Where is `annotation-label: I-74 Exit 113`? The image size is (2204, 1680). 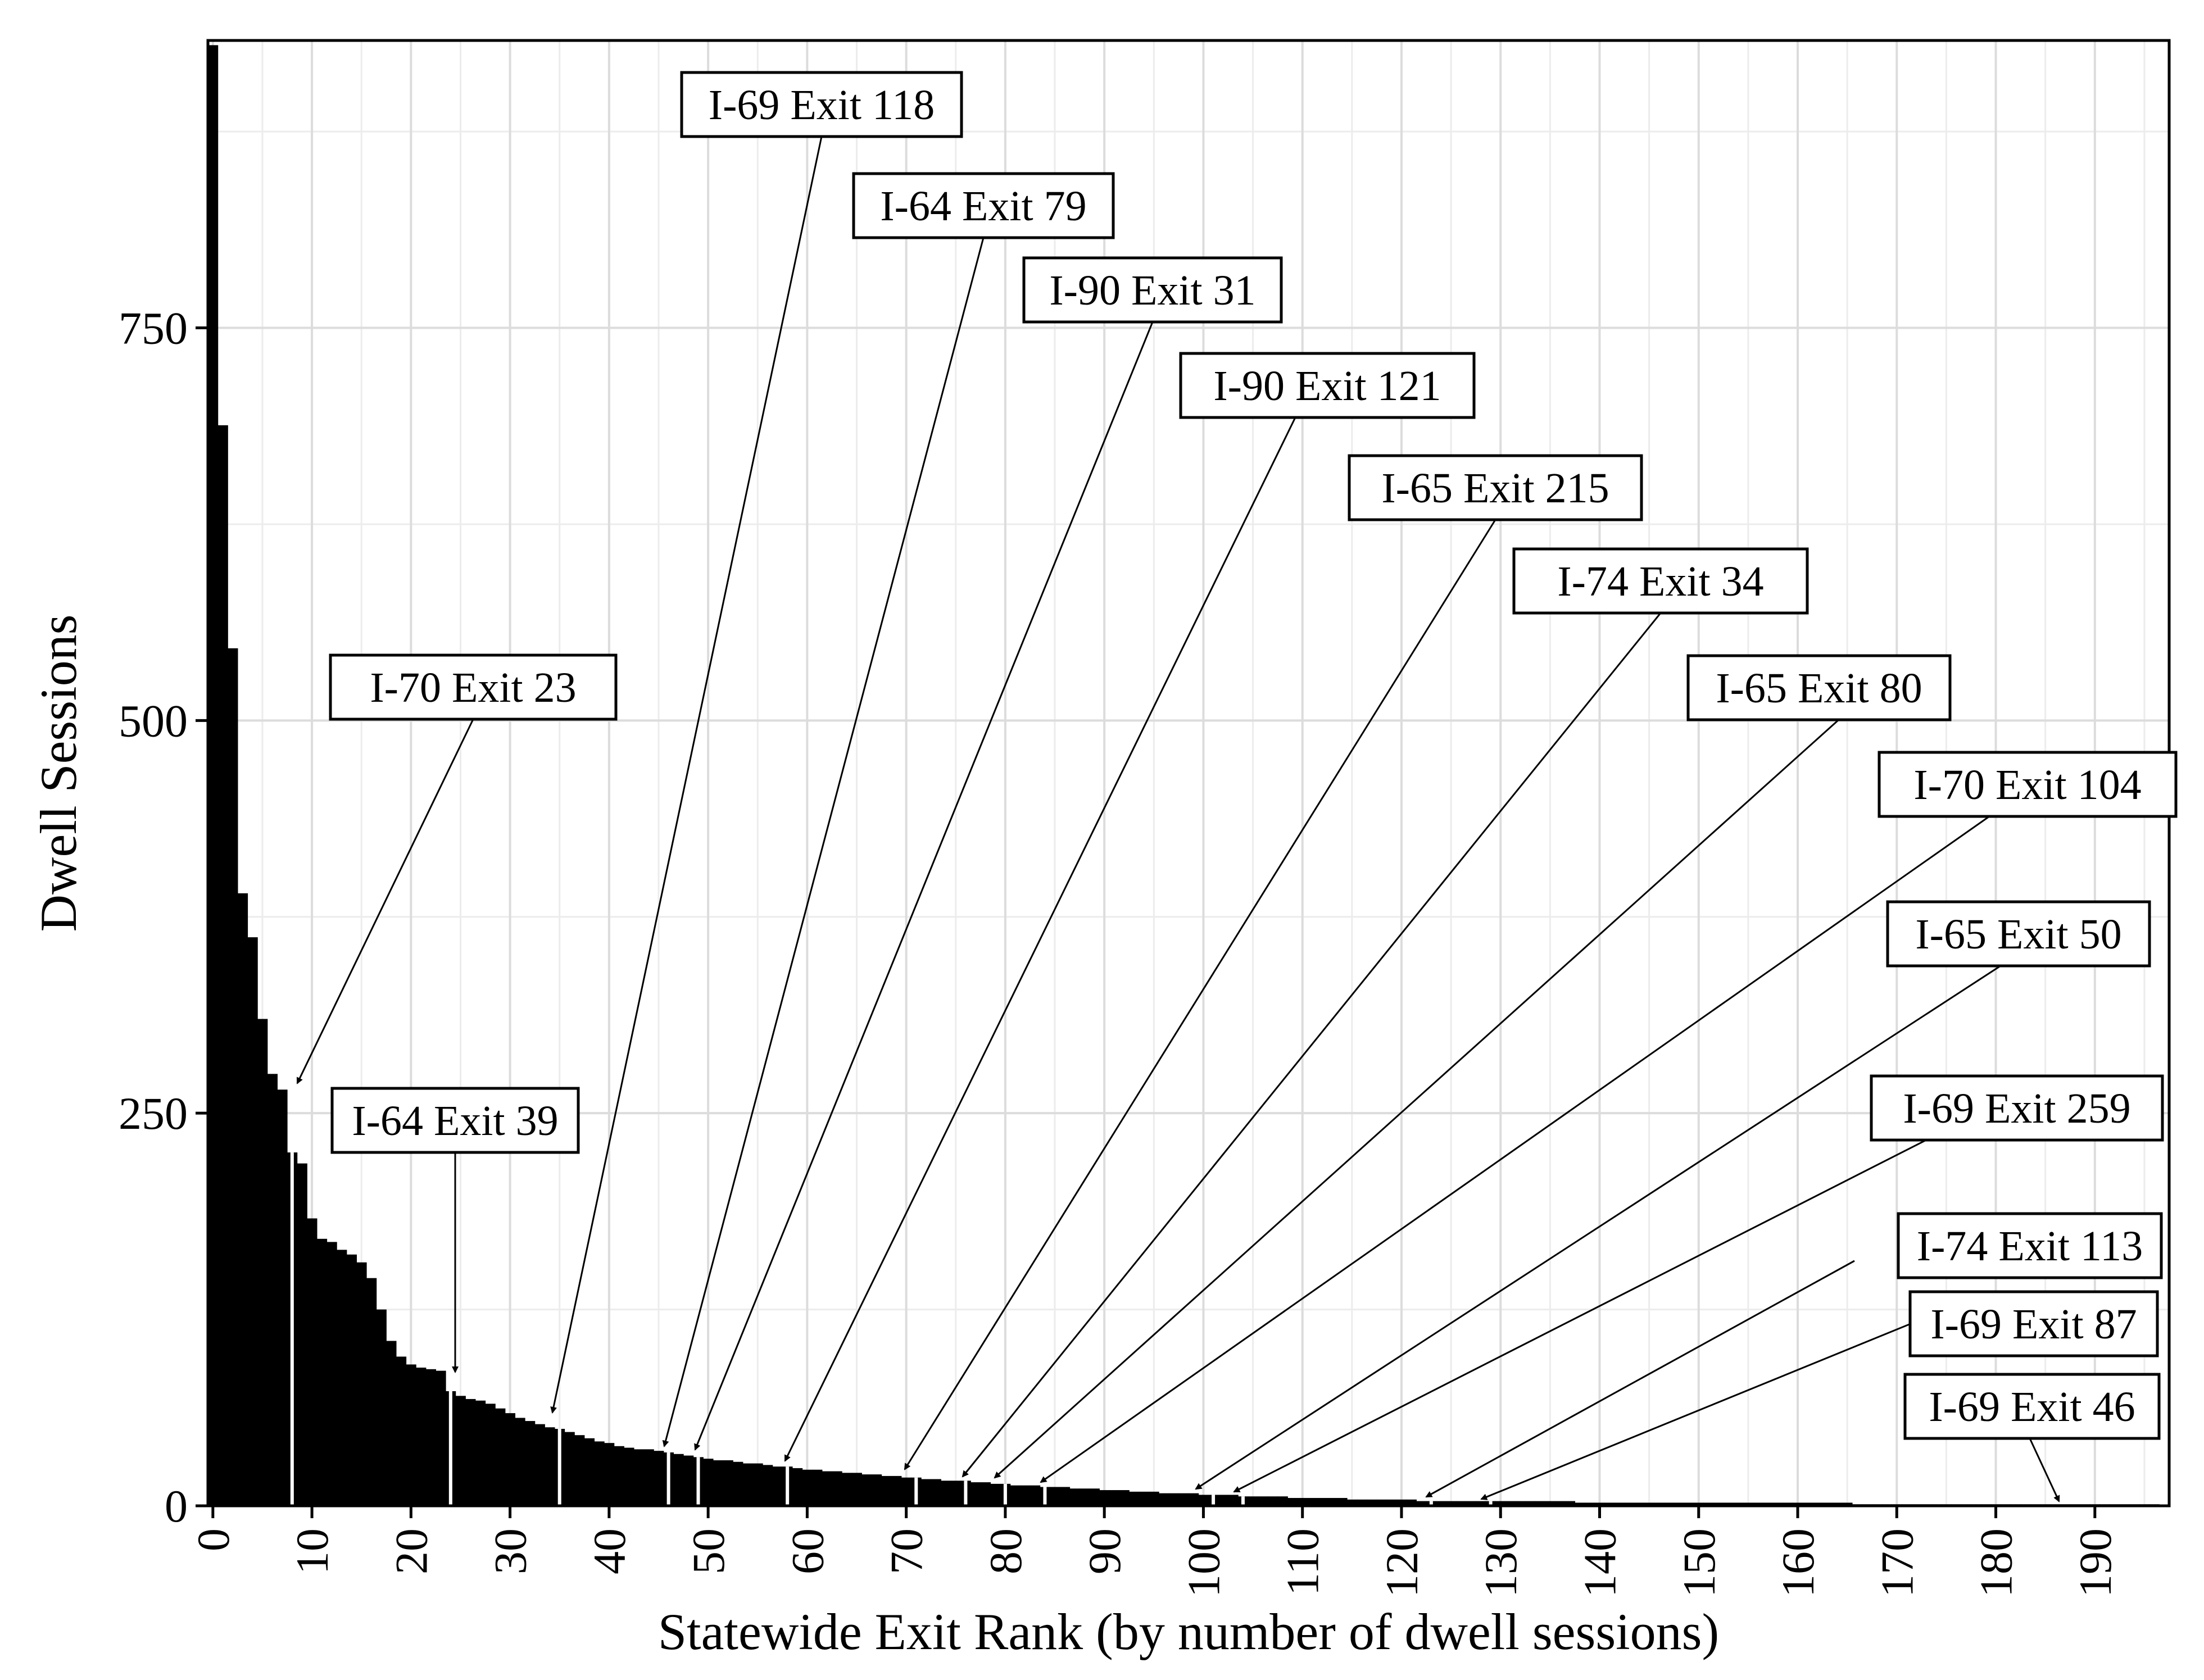
annotation-label: I-74 Exit 113 is located at coordinates (2030, 1246).